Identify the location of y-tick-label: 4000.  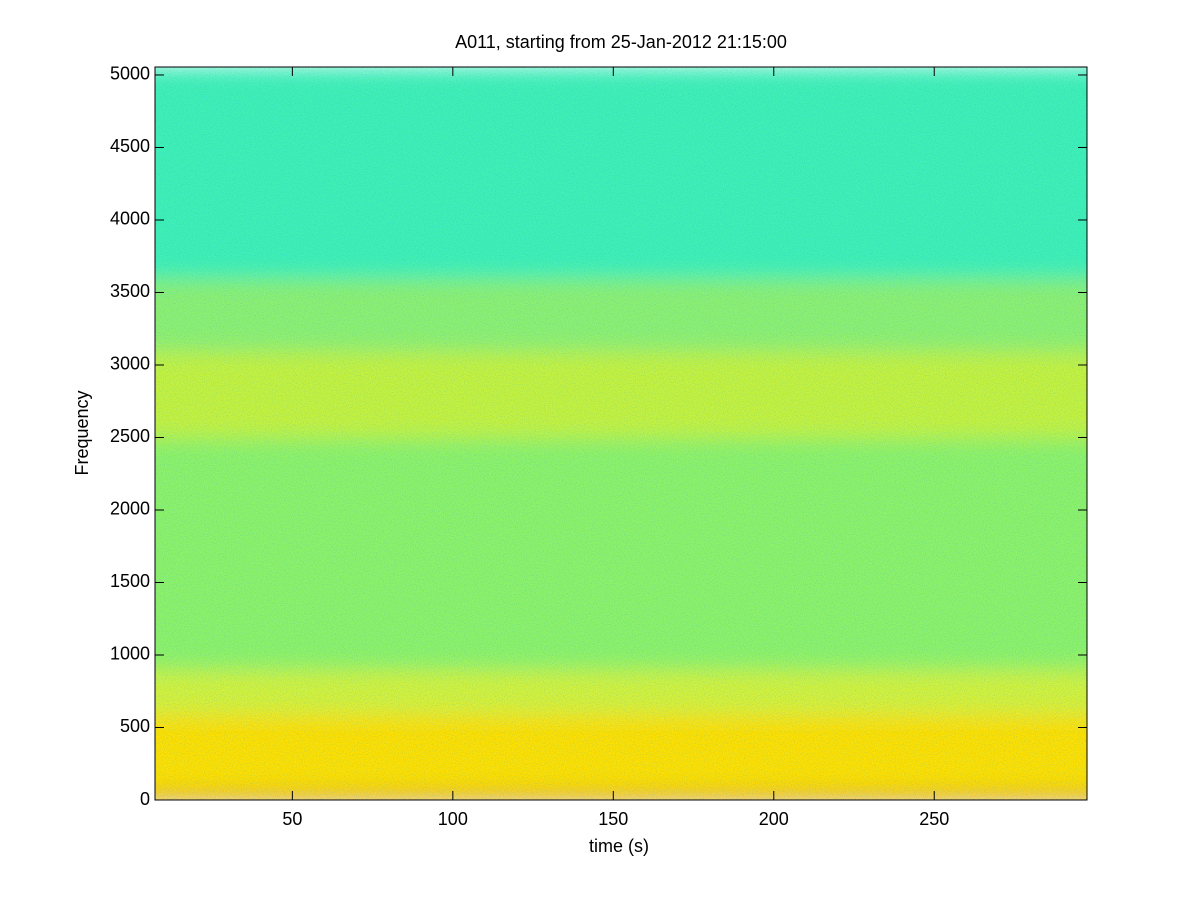
(130, 219).